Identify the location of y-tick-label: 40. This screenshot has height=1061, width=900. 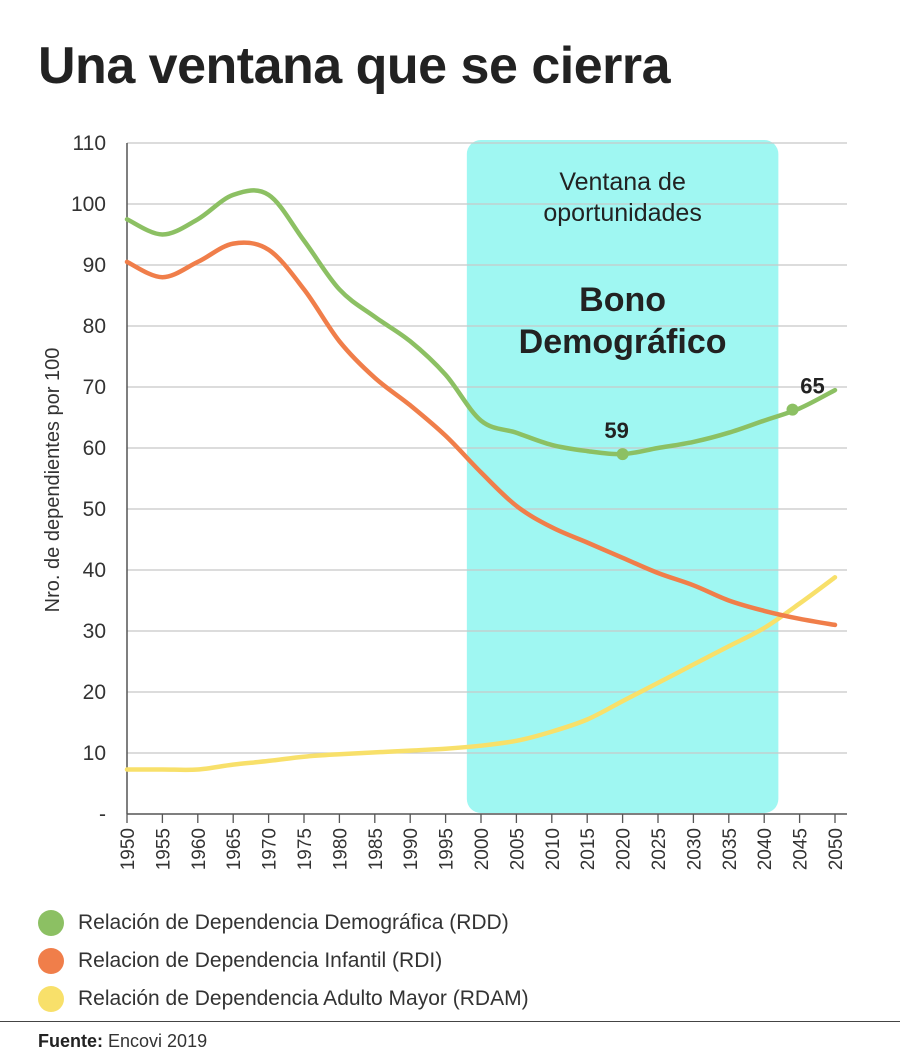
(94, 570).